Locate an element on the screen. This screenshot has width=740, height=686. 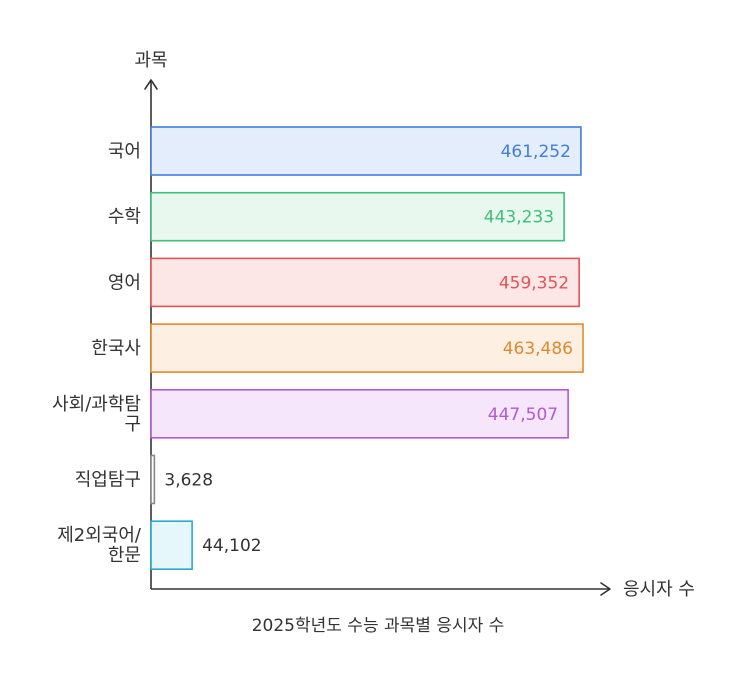
category-label-line: 영어 is located at coordinates (124, 282).